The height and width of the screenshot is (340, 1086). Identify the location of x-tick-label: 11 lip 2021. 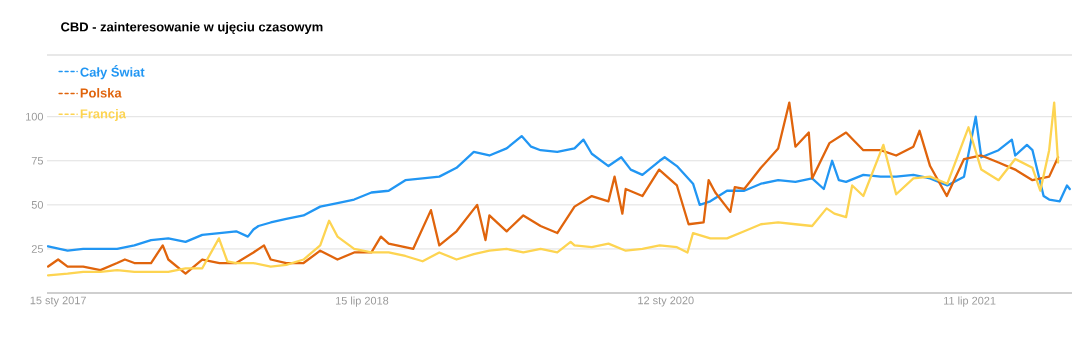
(970, 301).